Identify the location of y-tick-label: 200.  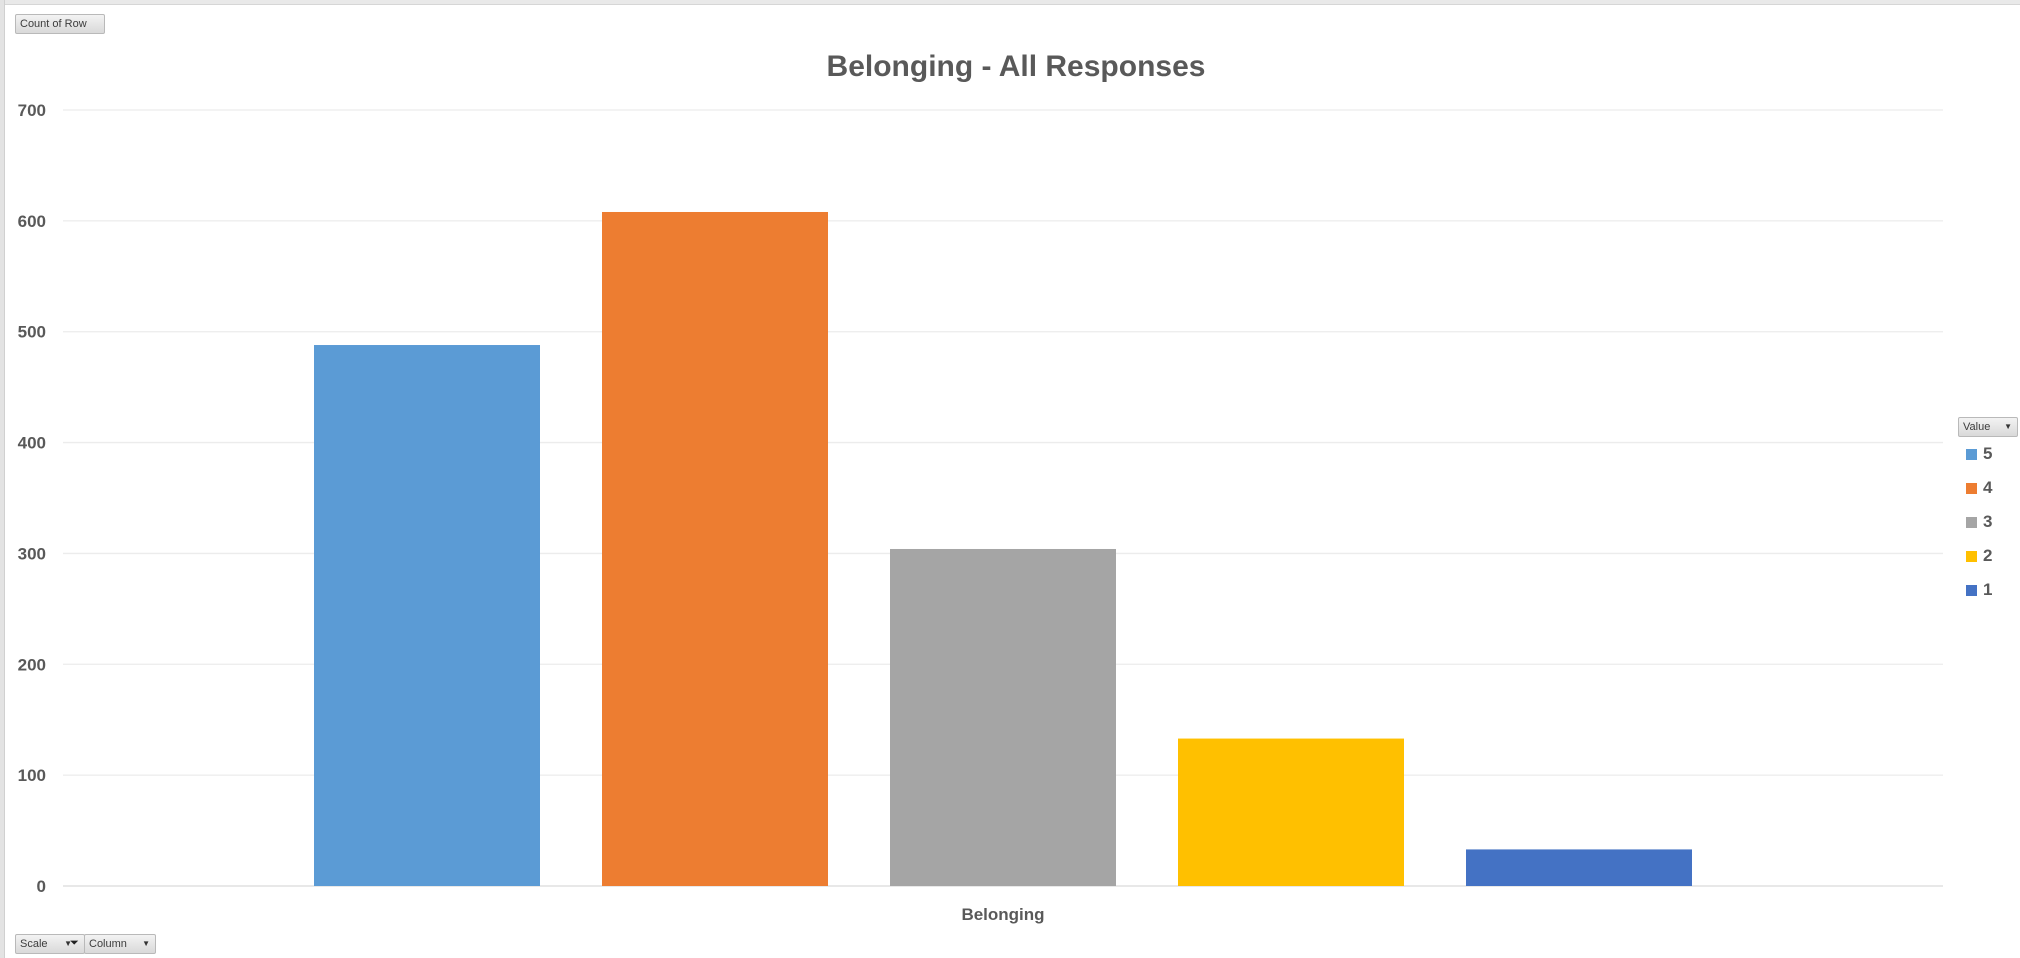
(32, 664).